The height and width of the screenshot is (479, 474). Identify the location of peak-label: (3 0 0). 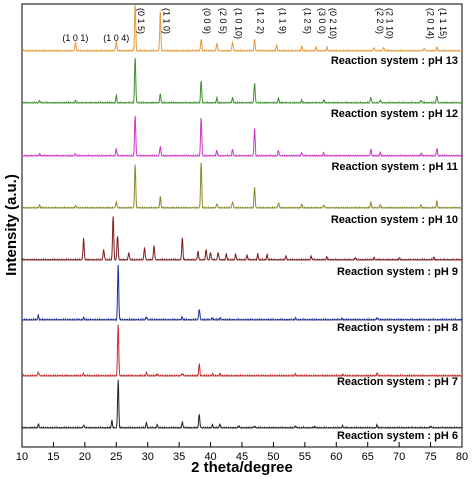
(322, 21).